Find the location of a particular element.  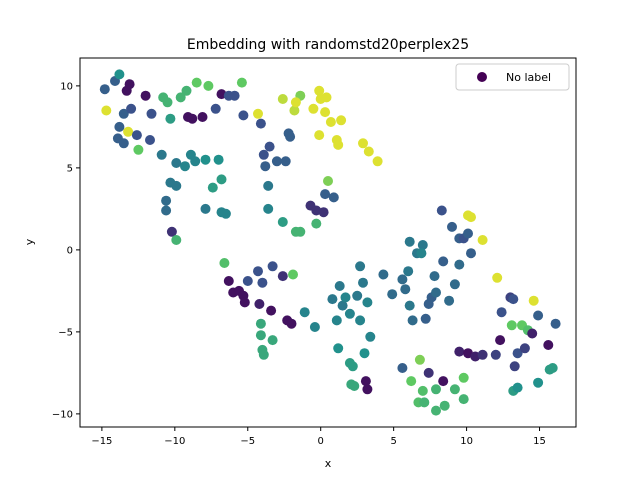

legend: No label is located at coordinates (512, 77).